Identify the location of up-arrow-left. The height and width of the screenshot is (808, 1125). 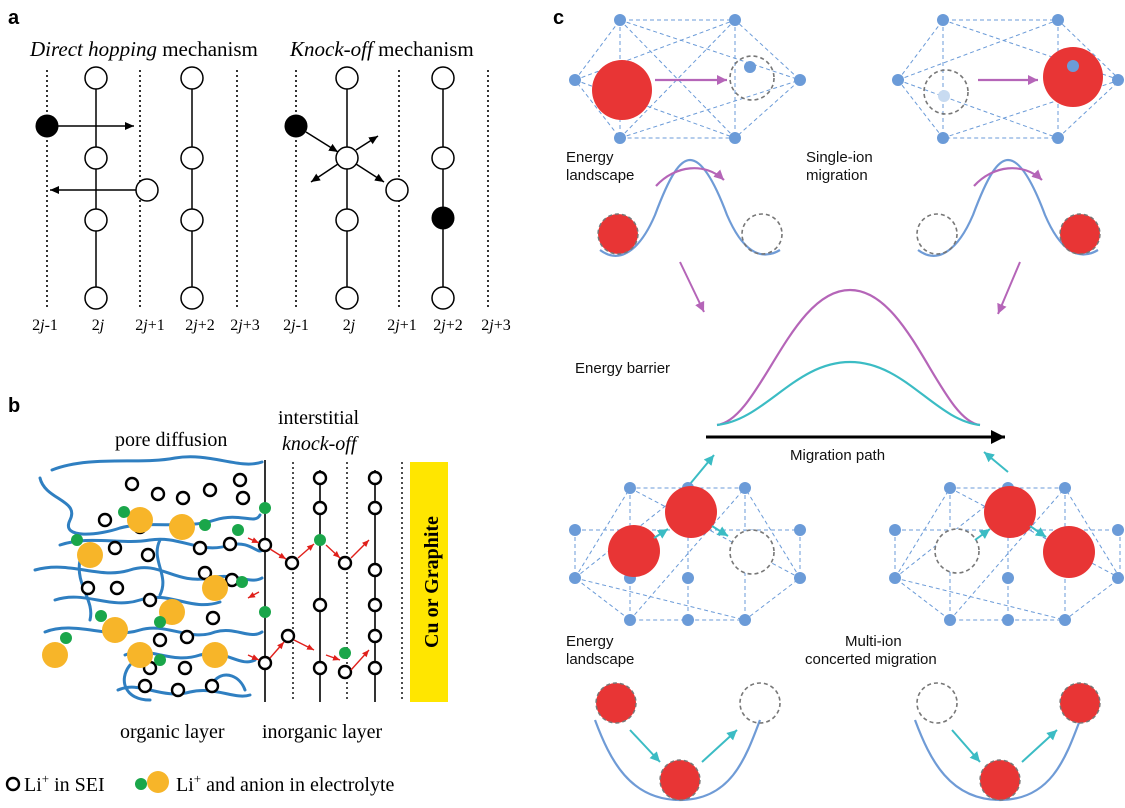
(702, 469).